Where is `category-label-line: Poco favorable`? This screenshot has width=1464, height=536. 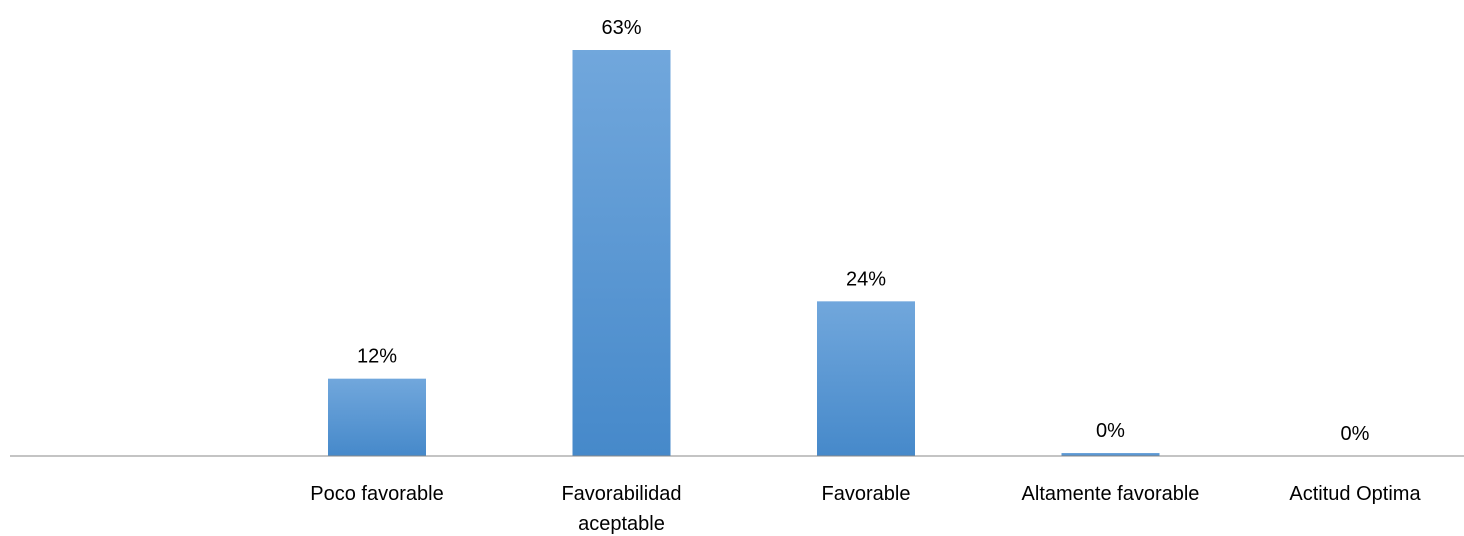
category-label-line: Poco favorable is located at coordinates (376, 494).